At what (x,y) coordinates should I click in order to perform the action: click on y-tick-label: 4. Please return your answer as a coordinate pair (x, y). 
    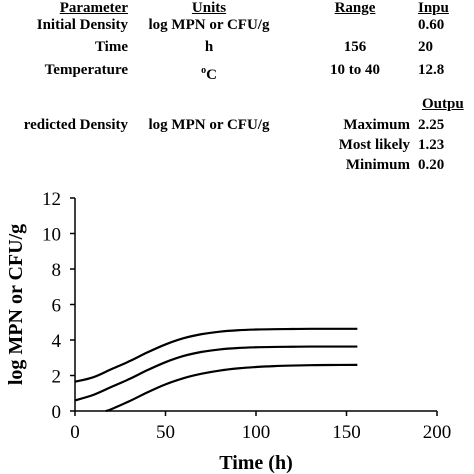
    Looking at the image, I should click on (57, 341).